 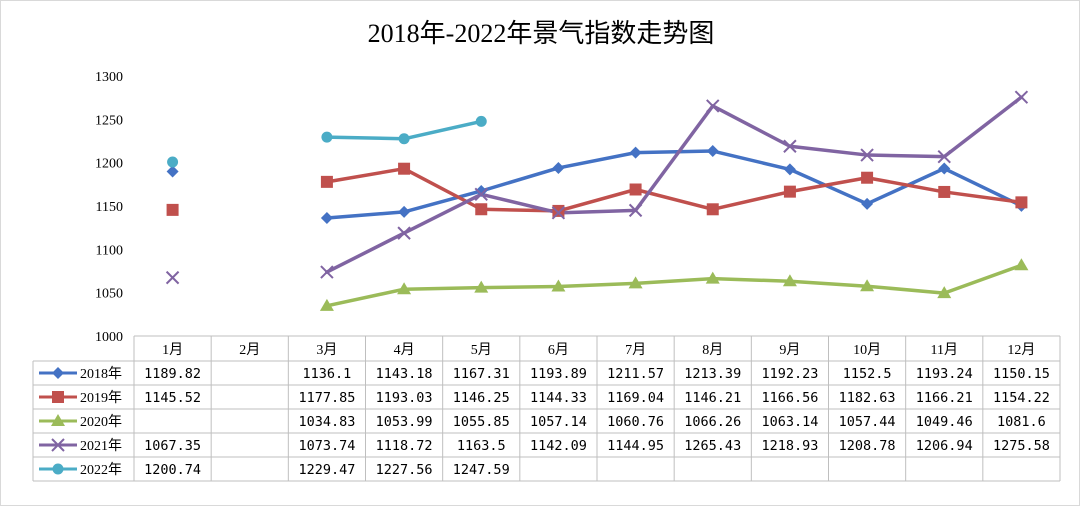 What do you see at coordinates (635, 374) in the screenshot?
I see `data-label: 1211.57` at bounding box center [635, 374].